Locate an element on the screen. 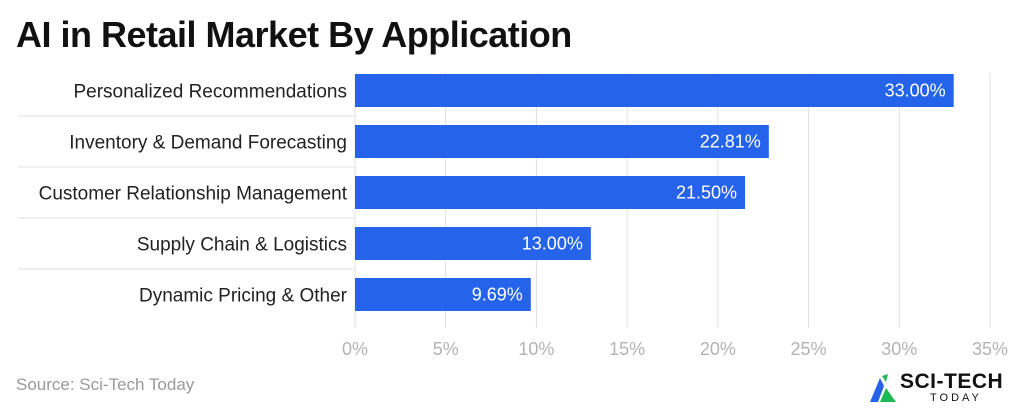  category-label: Customer Relationship Management is located at coordinates (193, 194).